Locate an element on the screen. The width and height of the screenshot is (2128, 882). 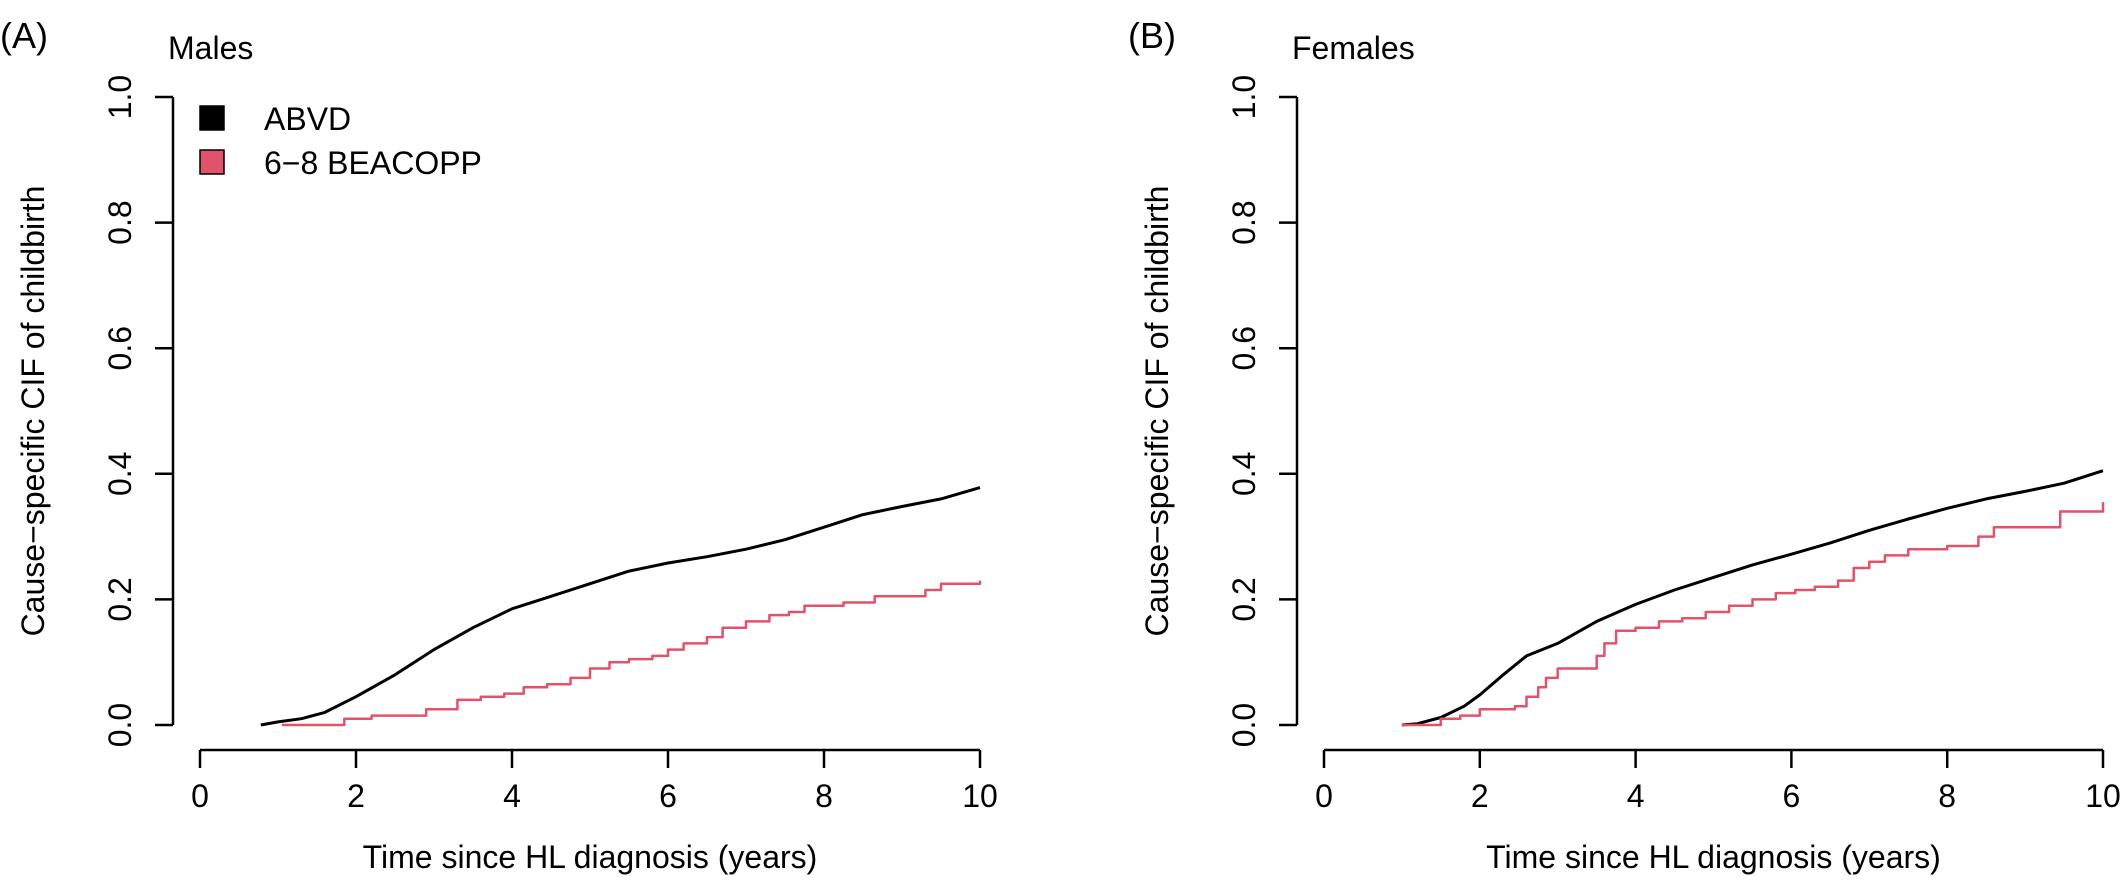
legend-swatch-abvd is located at coordinates (212, 118).